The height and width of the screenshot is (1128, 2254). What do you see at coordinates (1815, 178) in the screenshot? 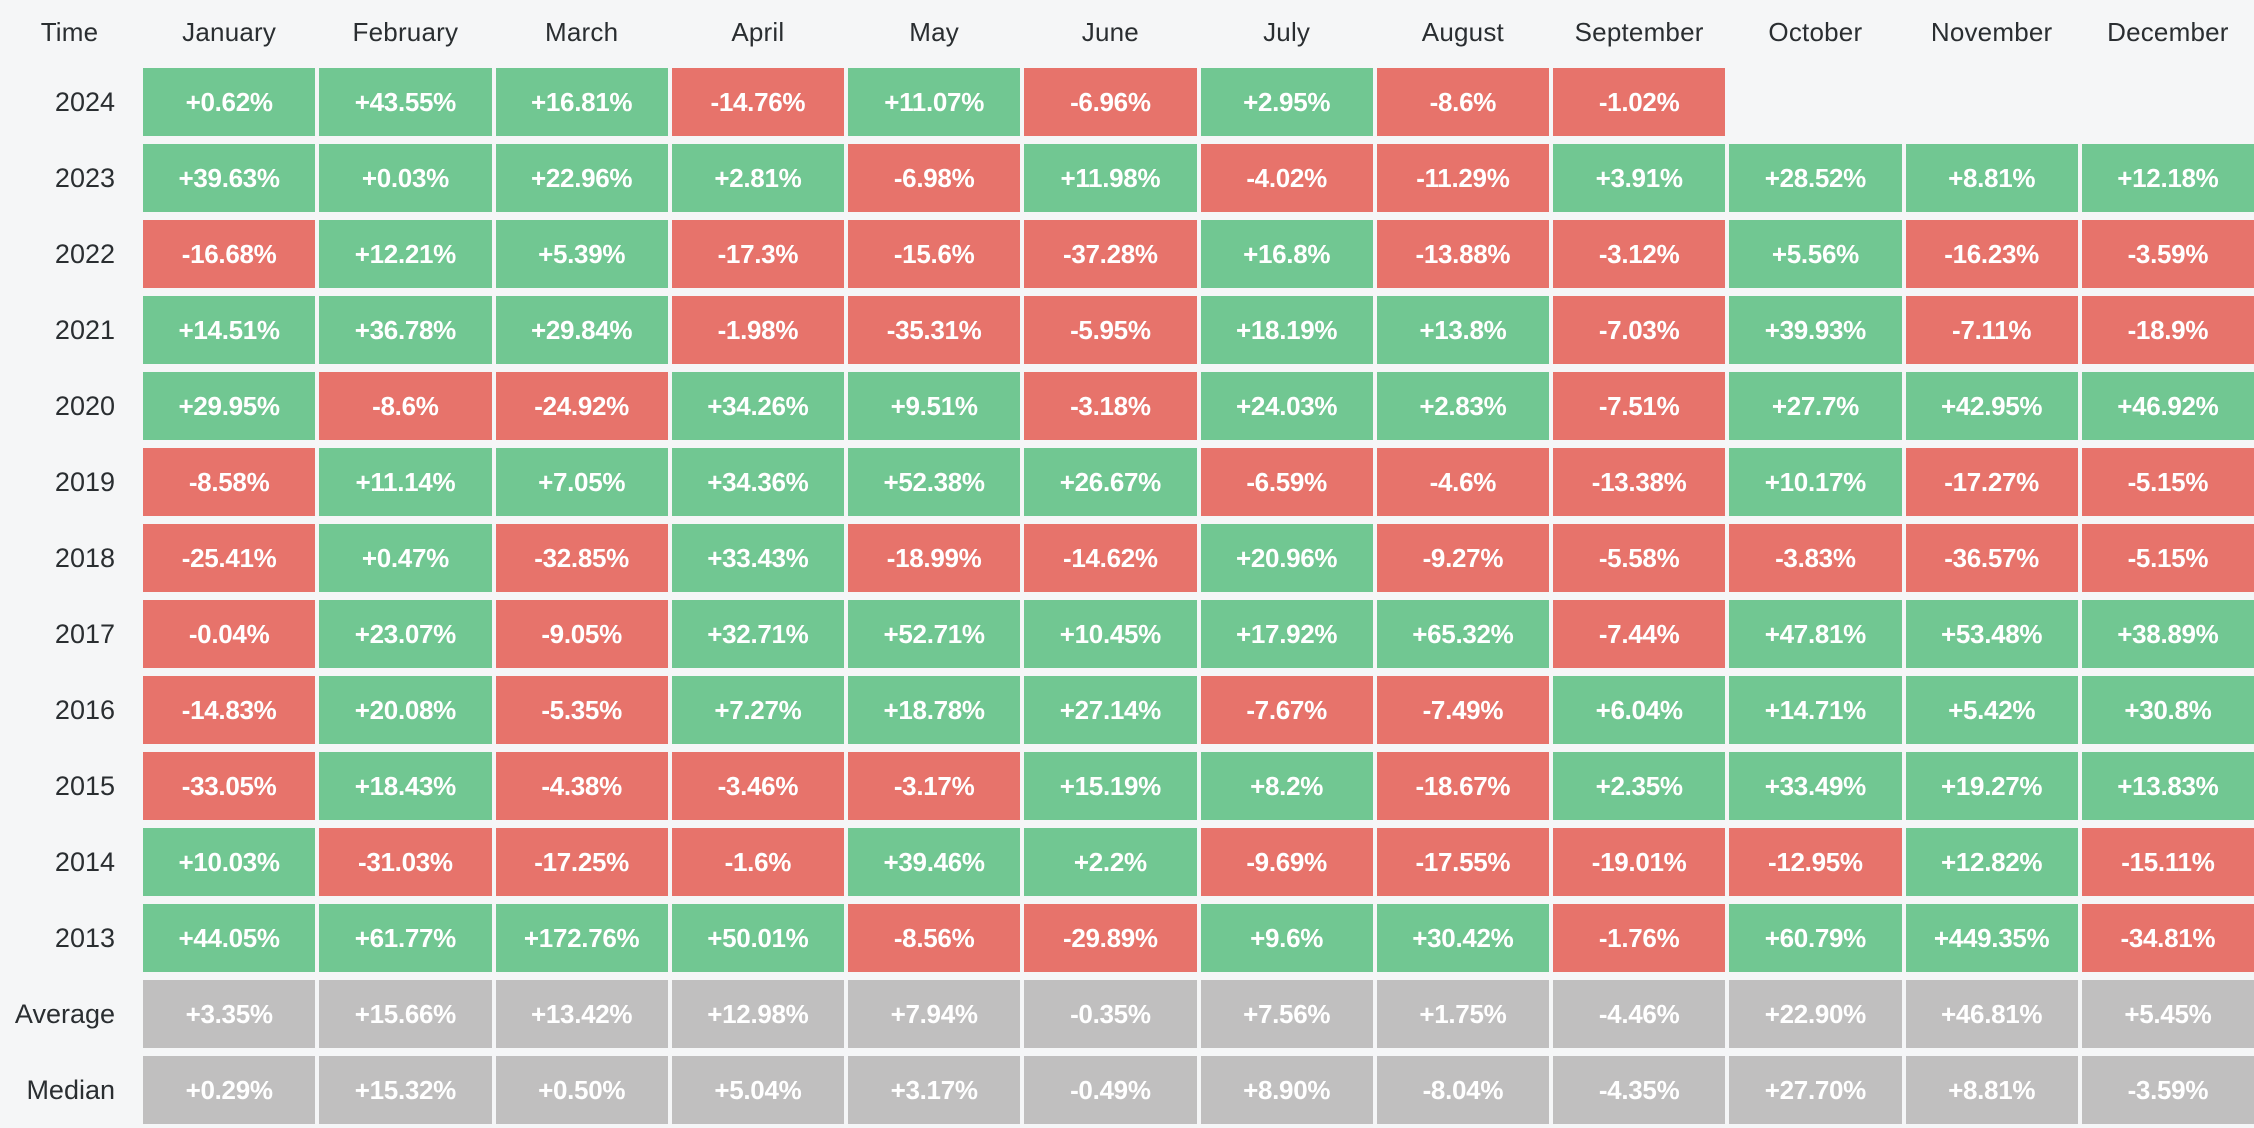
I see `cell-2023-october: +28.52%` at bounding box center [1815, 178].